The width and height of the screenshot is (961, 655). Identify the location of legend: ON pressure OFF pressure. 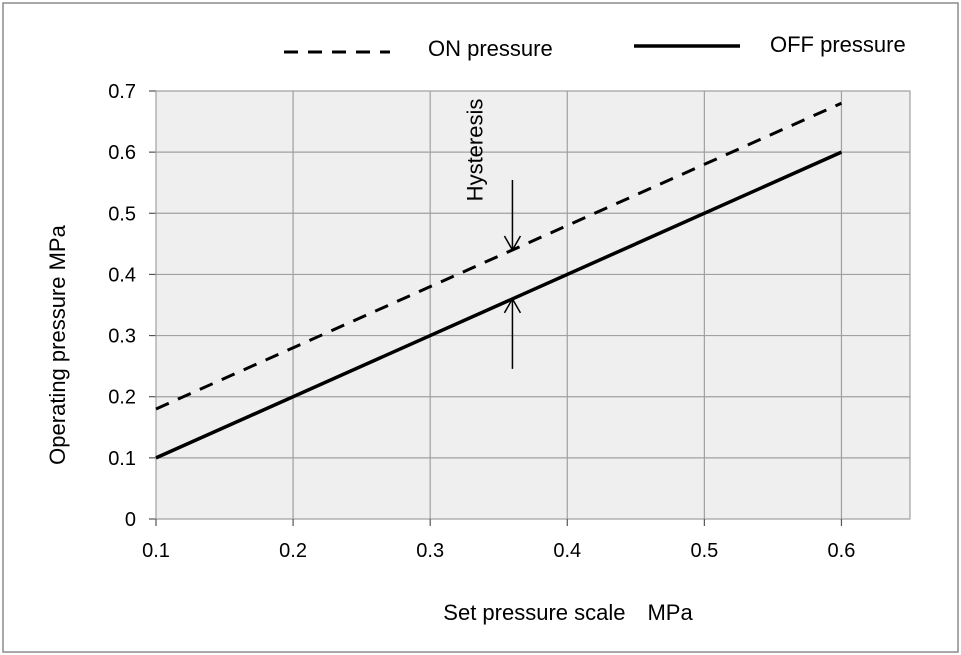
(595, 46).